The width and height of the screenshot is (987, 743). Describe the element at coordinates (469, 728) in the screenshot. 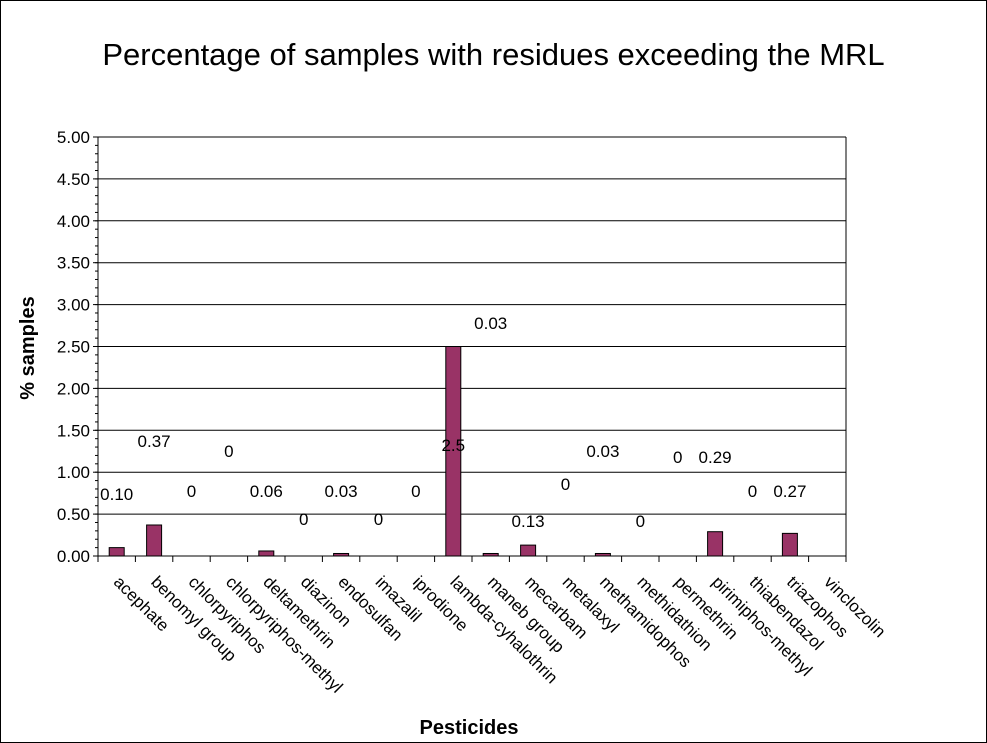

I see `x-axis-title: Pesticides` at that location.